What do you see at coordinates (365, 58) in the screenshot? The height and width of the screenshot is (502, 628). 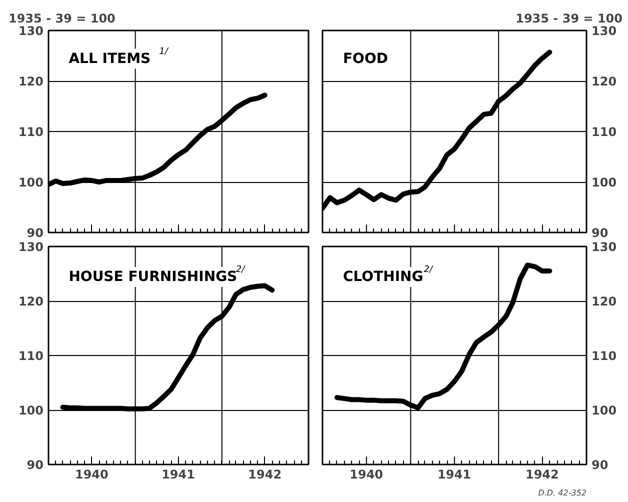 I see `text: FOOD` at bounding box center [365, 58].